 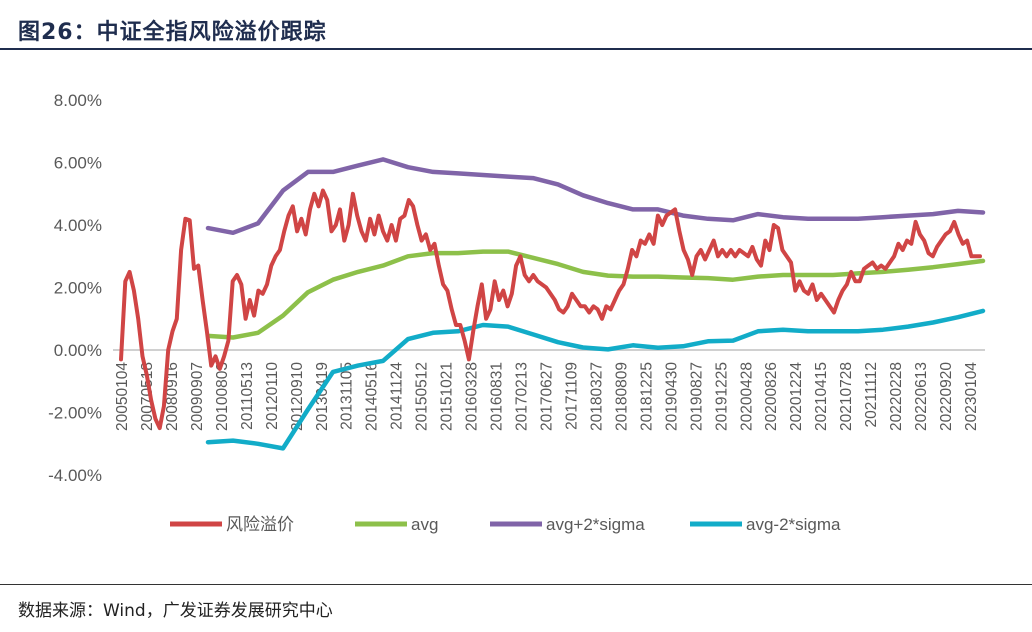 I want to click on x-tick-label: 20050104, so click(x=122, y=396).